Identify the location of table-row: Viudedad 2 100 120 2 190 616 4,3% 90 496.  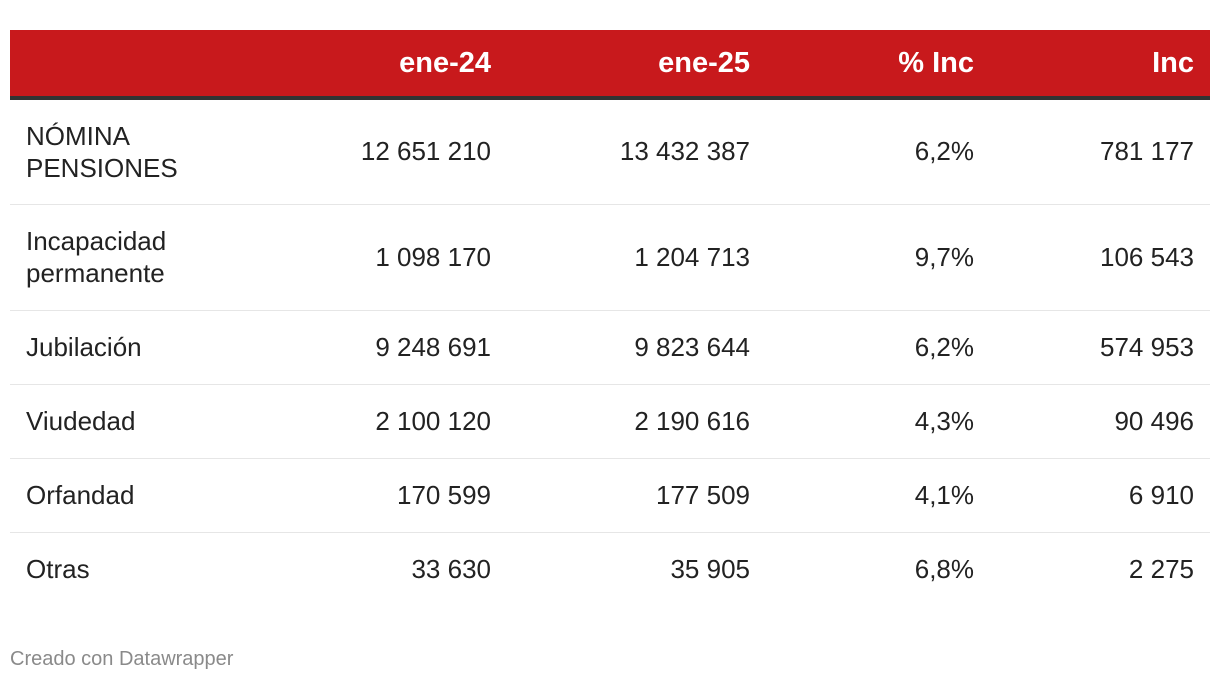
(610, 421).